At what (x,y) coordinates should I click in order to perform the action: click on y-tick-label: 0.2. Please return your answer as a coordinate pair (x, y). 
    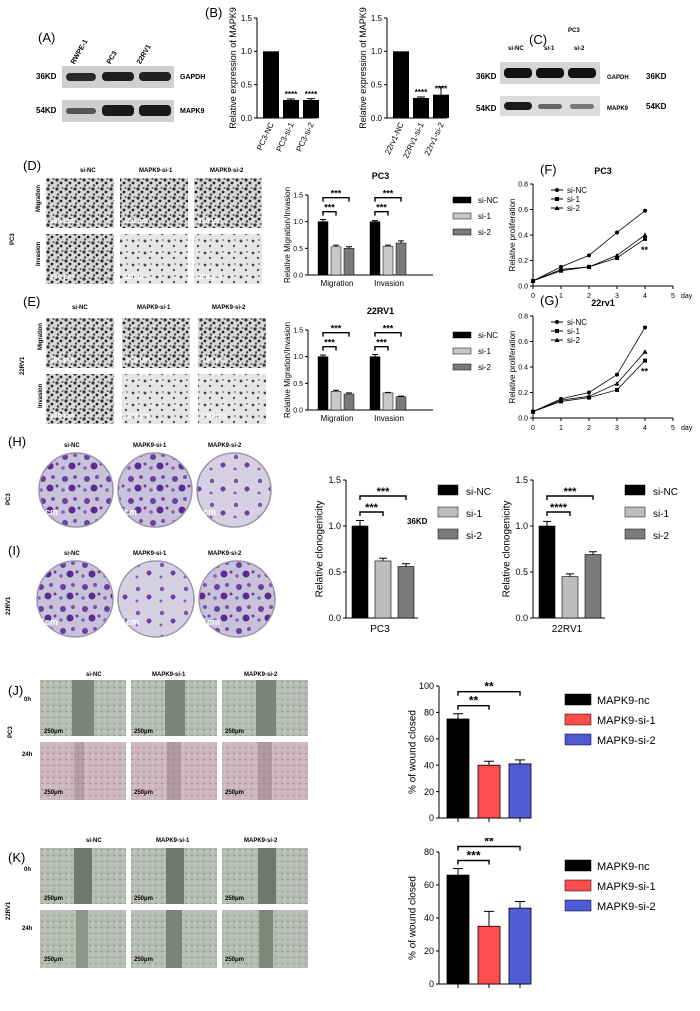
    Looking at the image, I should click on (523, 393).